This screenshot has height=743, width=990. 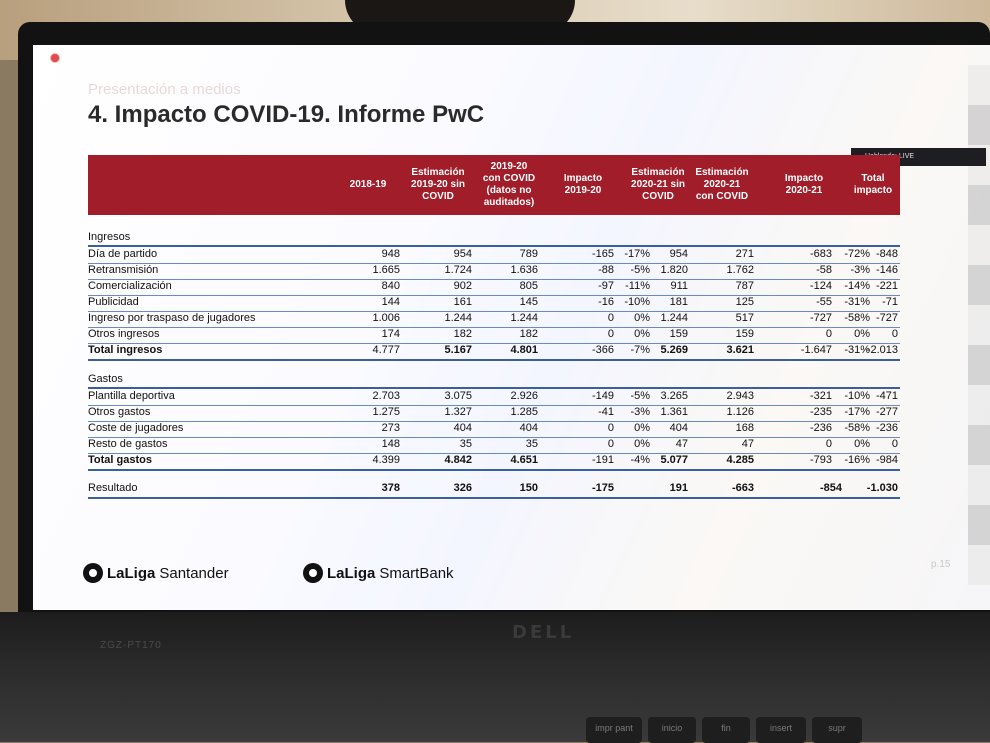 What do you see at coordinates (674, 460) in the screenshot?
I see `cell: 5.077` at bounding box center [674, 460].